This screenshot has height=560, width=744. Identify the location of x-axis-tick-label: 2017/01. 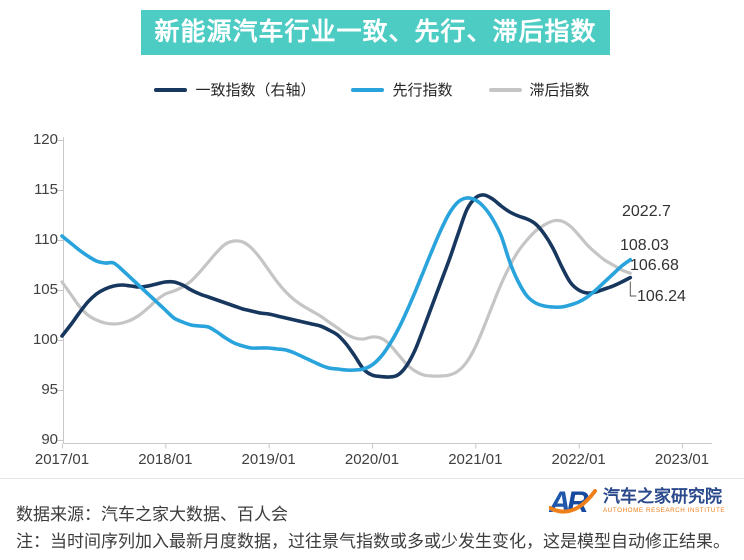
(62, 459).